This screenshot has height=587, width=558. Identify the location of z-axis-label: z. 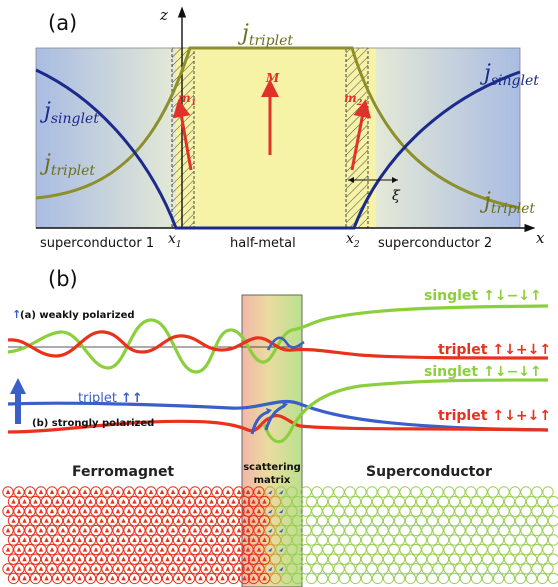
(163, 15).